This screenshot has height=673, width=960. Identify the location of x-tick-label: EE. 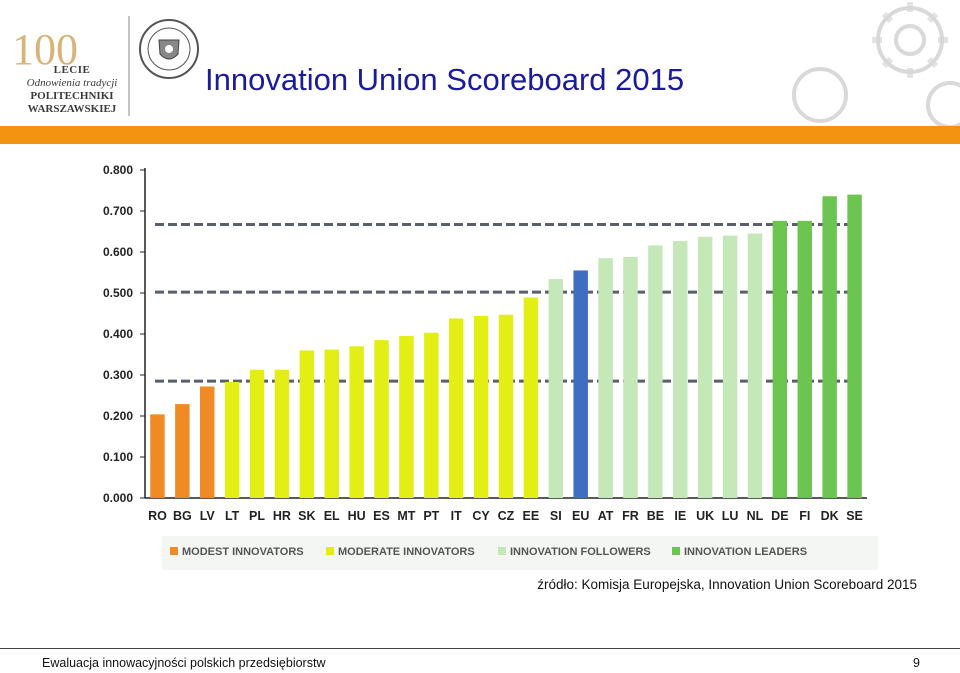
(531, 516).